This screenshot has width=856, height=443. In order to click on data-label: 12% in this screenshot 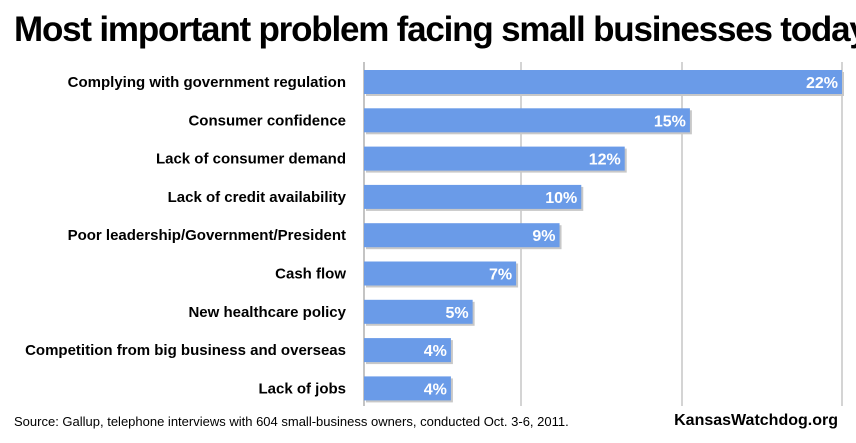, I will do `click(605, 160)`.